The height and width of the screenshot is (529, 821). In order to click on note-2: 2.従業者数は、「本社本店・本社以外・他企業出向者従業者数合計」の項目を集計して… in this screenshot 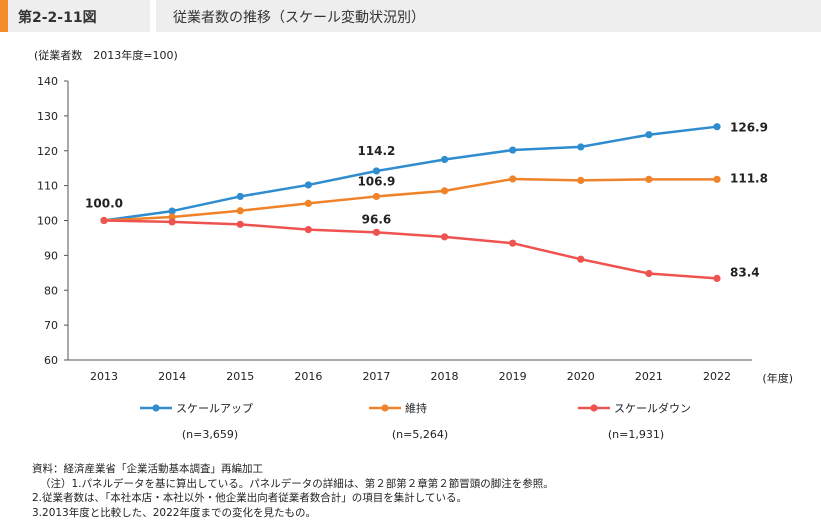, I will do `click(249, 498)`.